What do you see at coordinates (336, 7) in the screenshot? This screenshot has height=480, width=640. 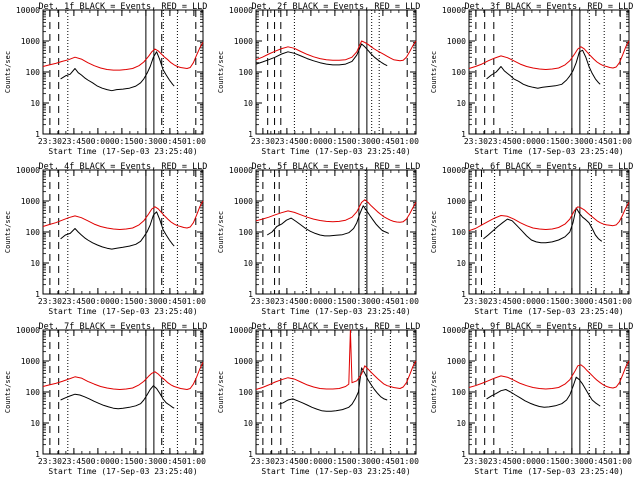 I see `panel-title: Det. 2f BLACK = Events, RED = LLD` at bounding box center [336, 7].